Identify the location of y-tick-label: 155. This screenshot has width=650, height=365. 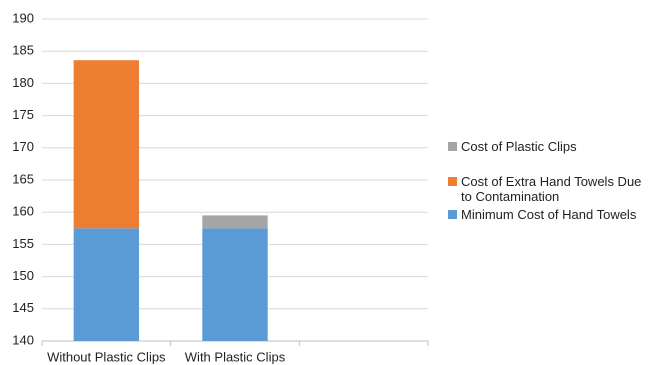
(23, 243).